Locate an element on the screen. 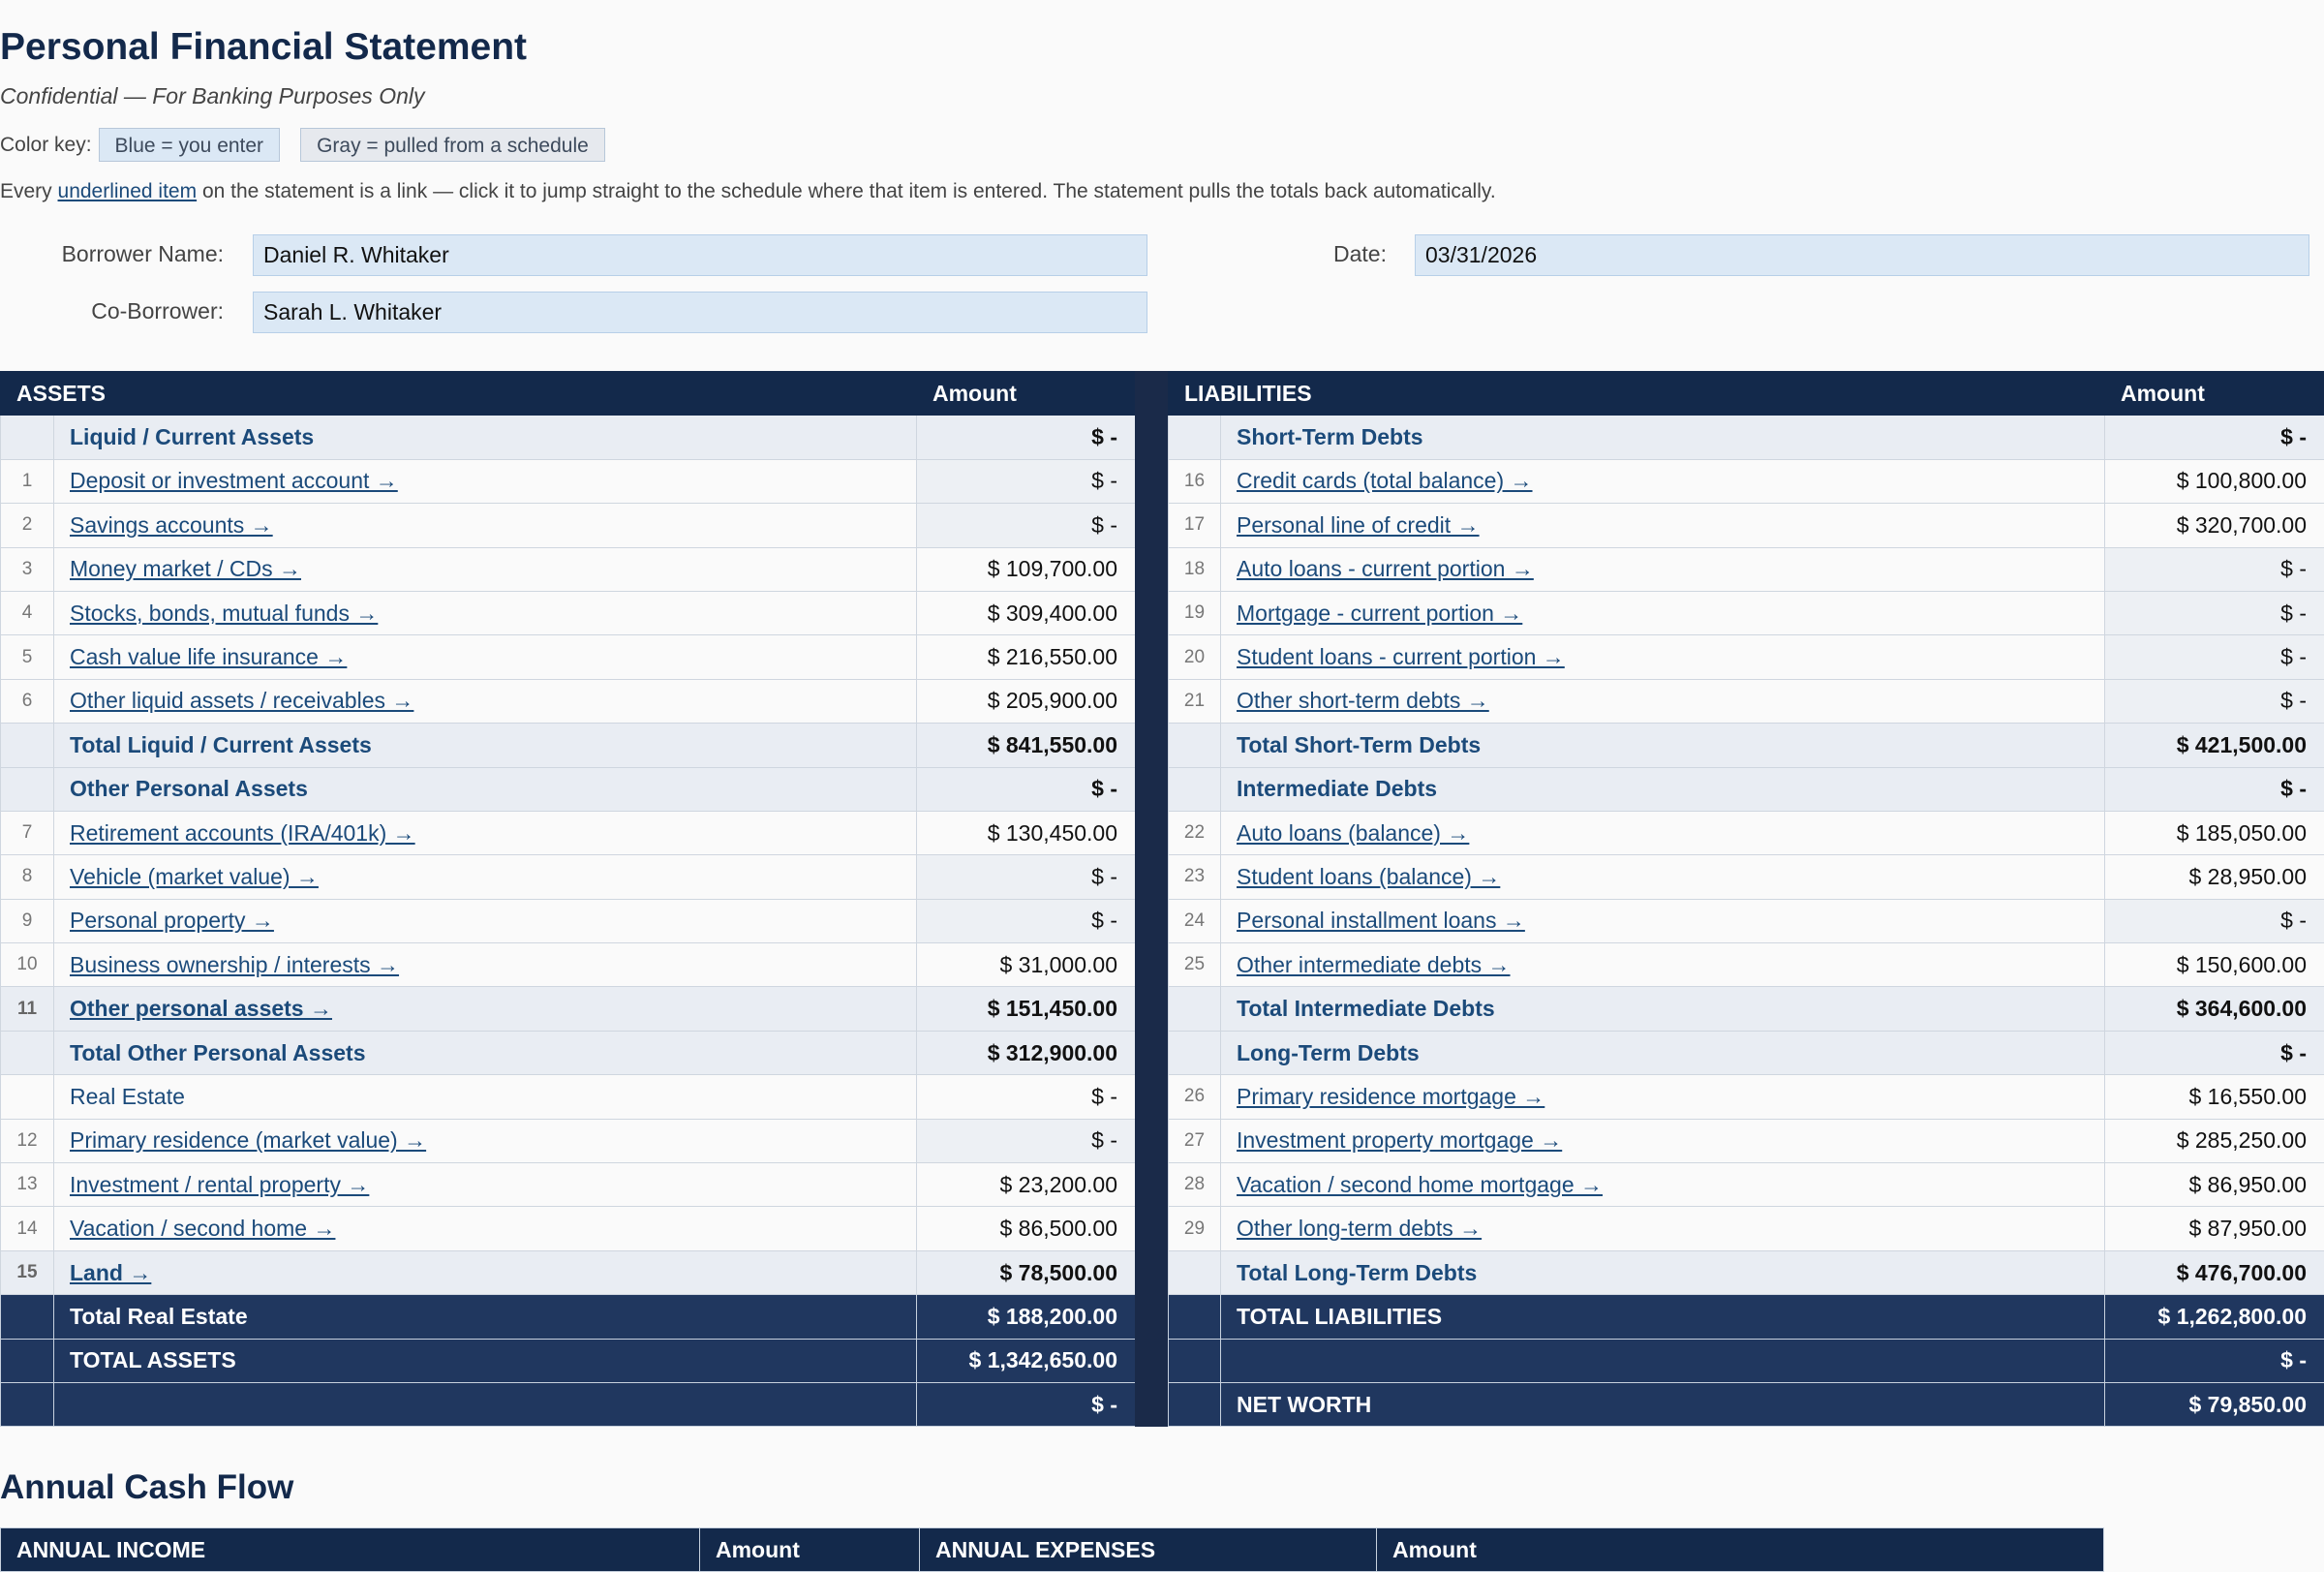 The height and width of the screenshot is (1572, 2324). schedule-link: Cash value life insurance → is located at coordinates (209, 656).